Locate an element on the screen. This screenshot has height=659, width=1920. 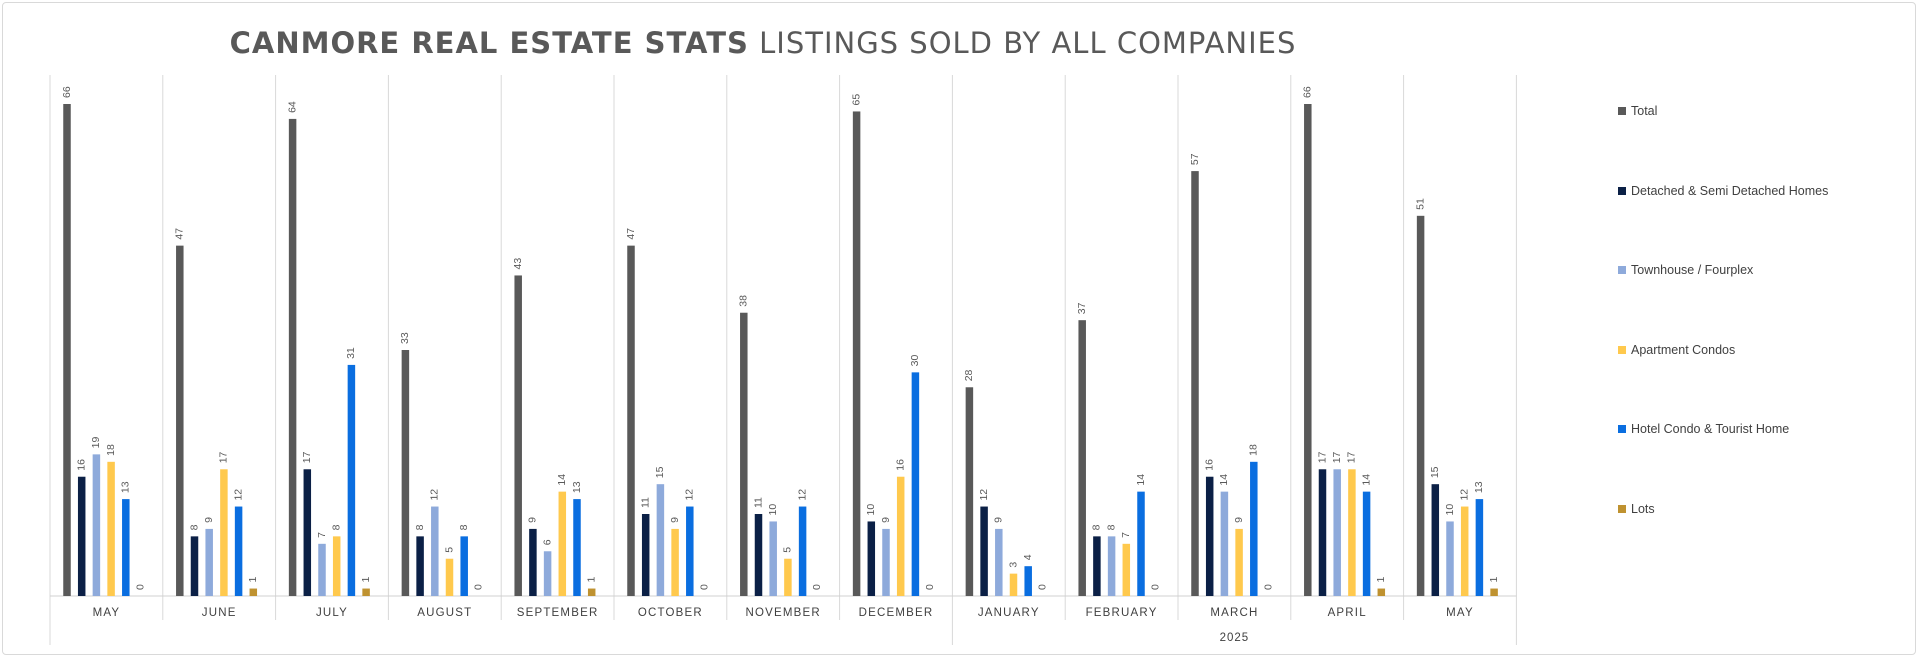
legend-label: Townhouse / Fourplex is located at coordinates (1692, 270).